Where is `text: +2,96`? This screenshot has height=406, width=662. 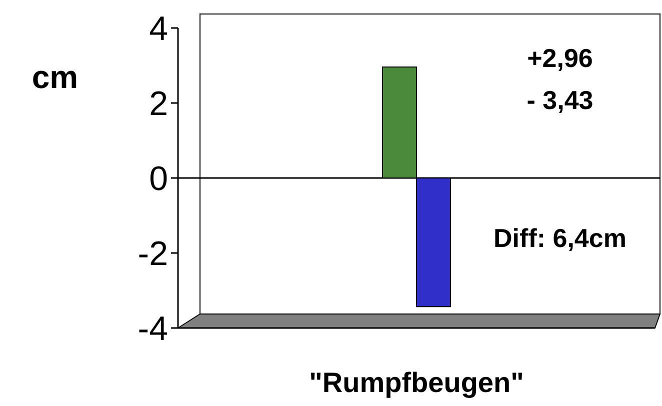 text: +2,96 is located at coordinates (560, 58).